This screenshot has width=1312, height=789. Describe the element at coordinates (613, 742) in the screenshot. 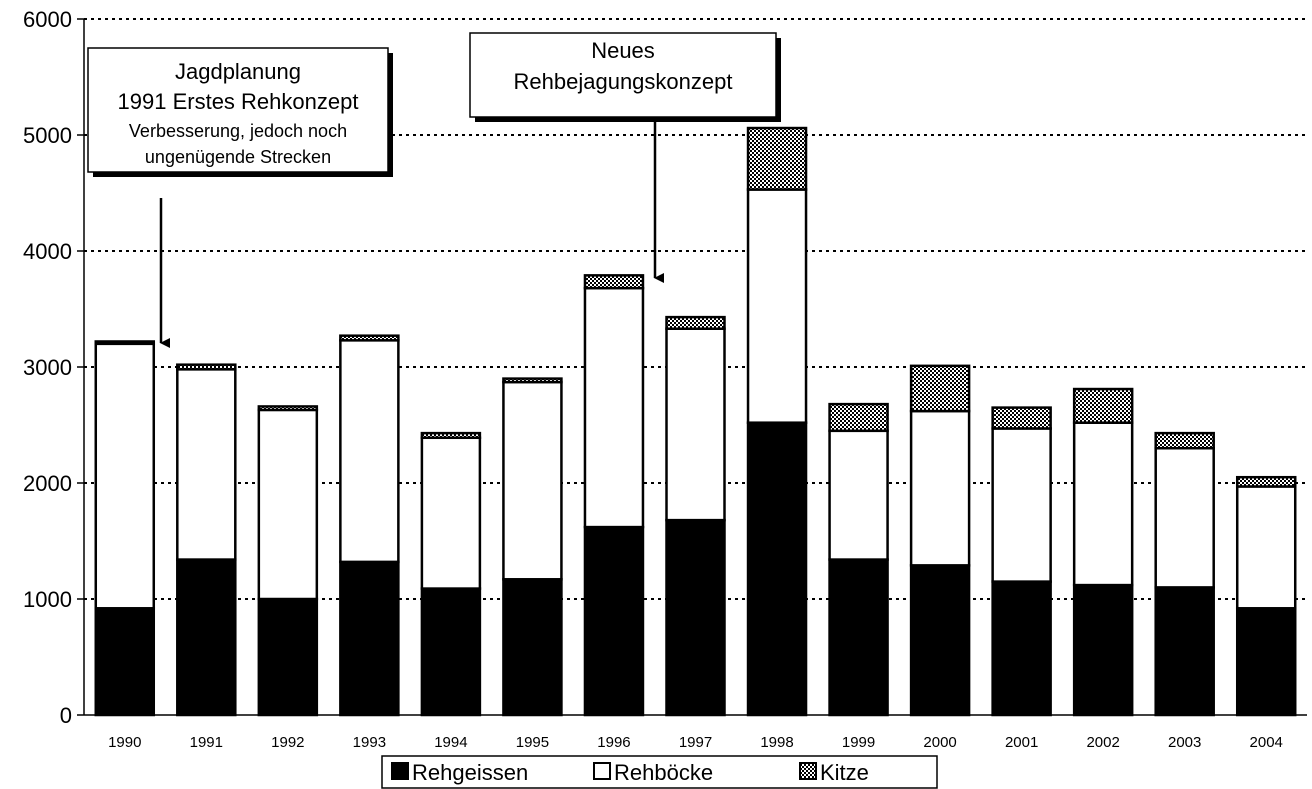

I see `x-tick-label: 1996` at that location.